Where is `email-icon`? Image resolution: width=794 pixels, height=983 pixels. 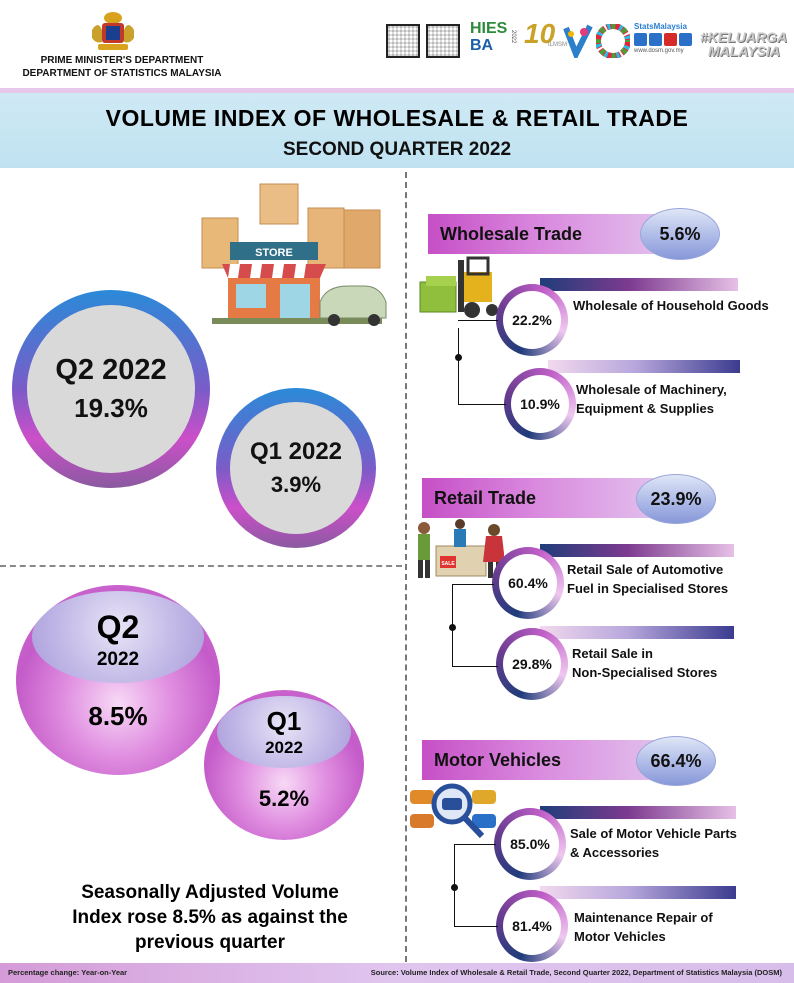
email-icon is located at coordinates (685, 39).